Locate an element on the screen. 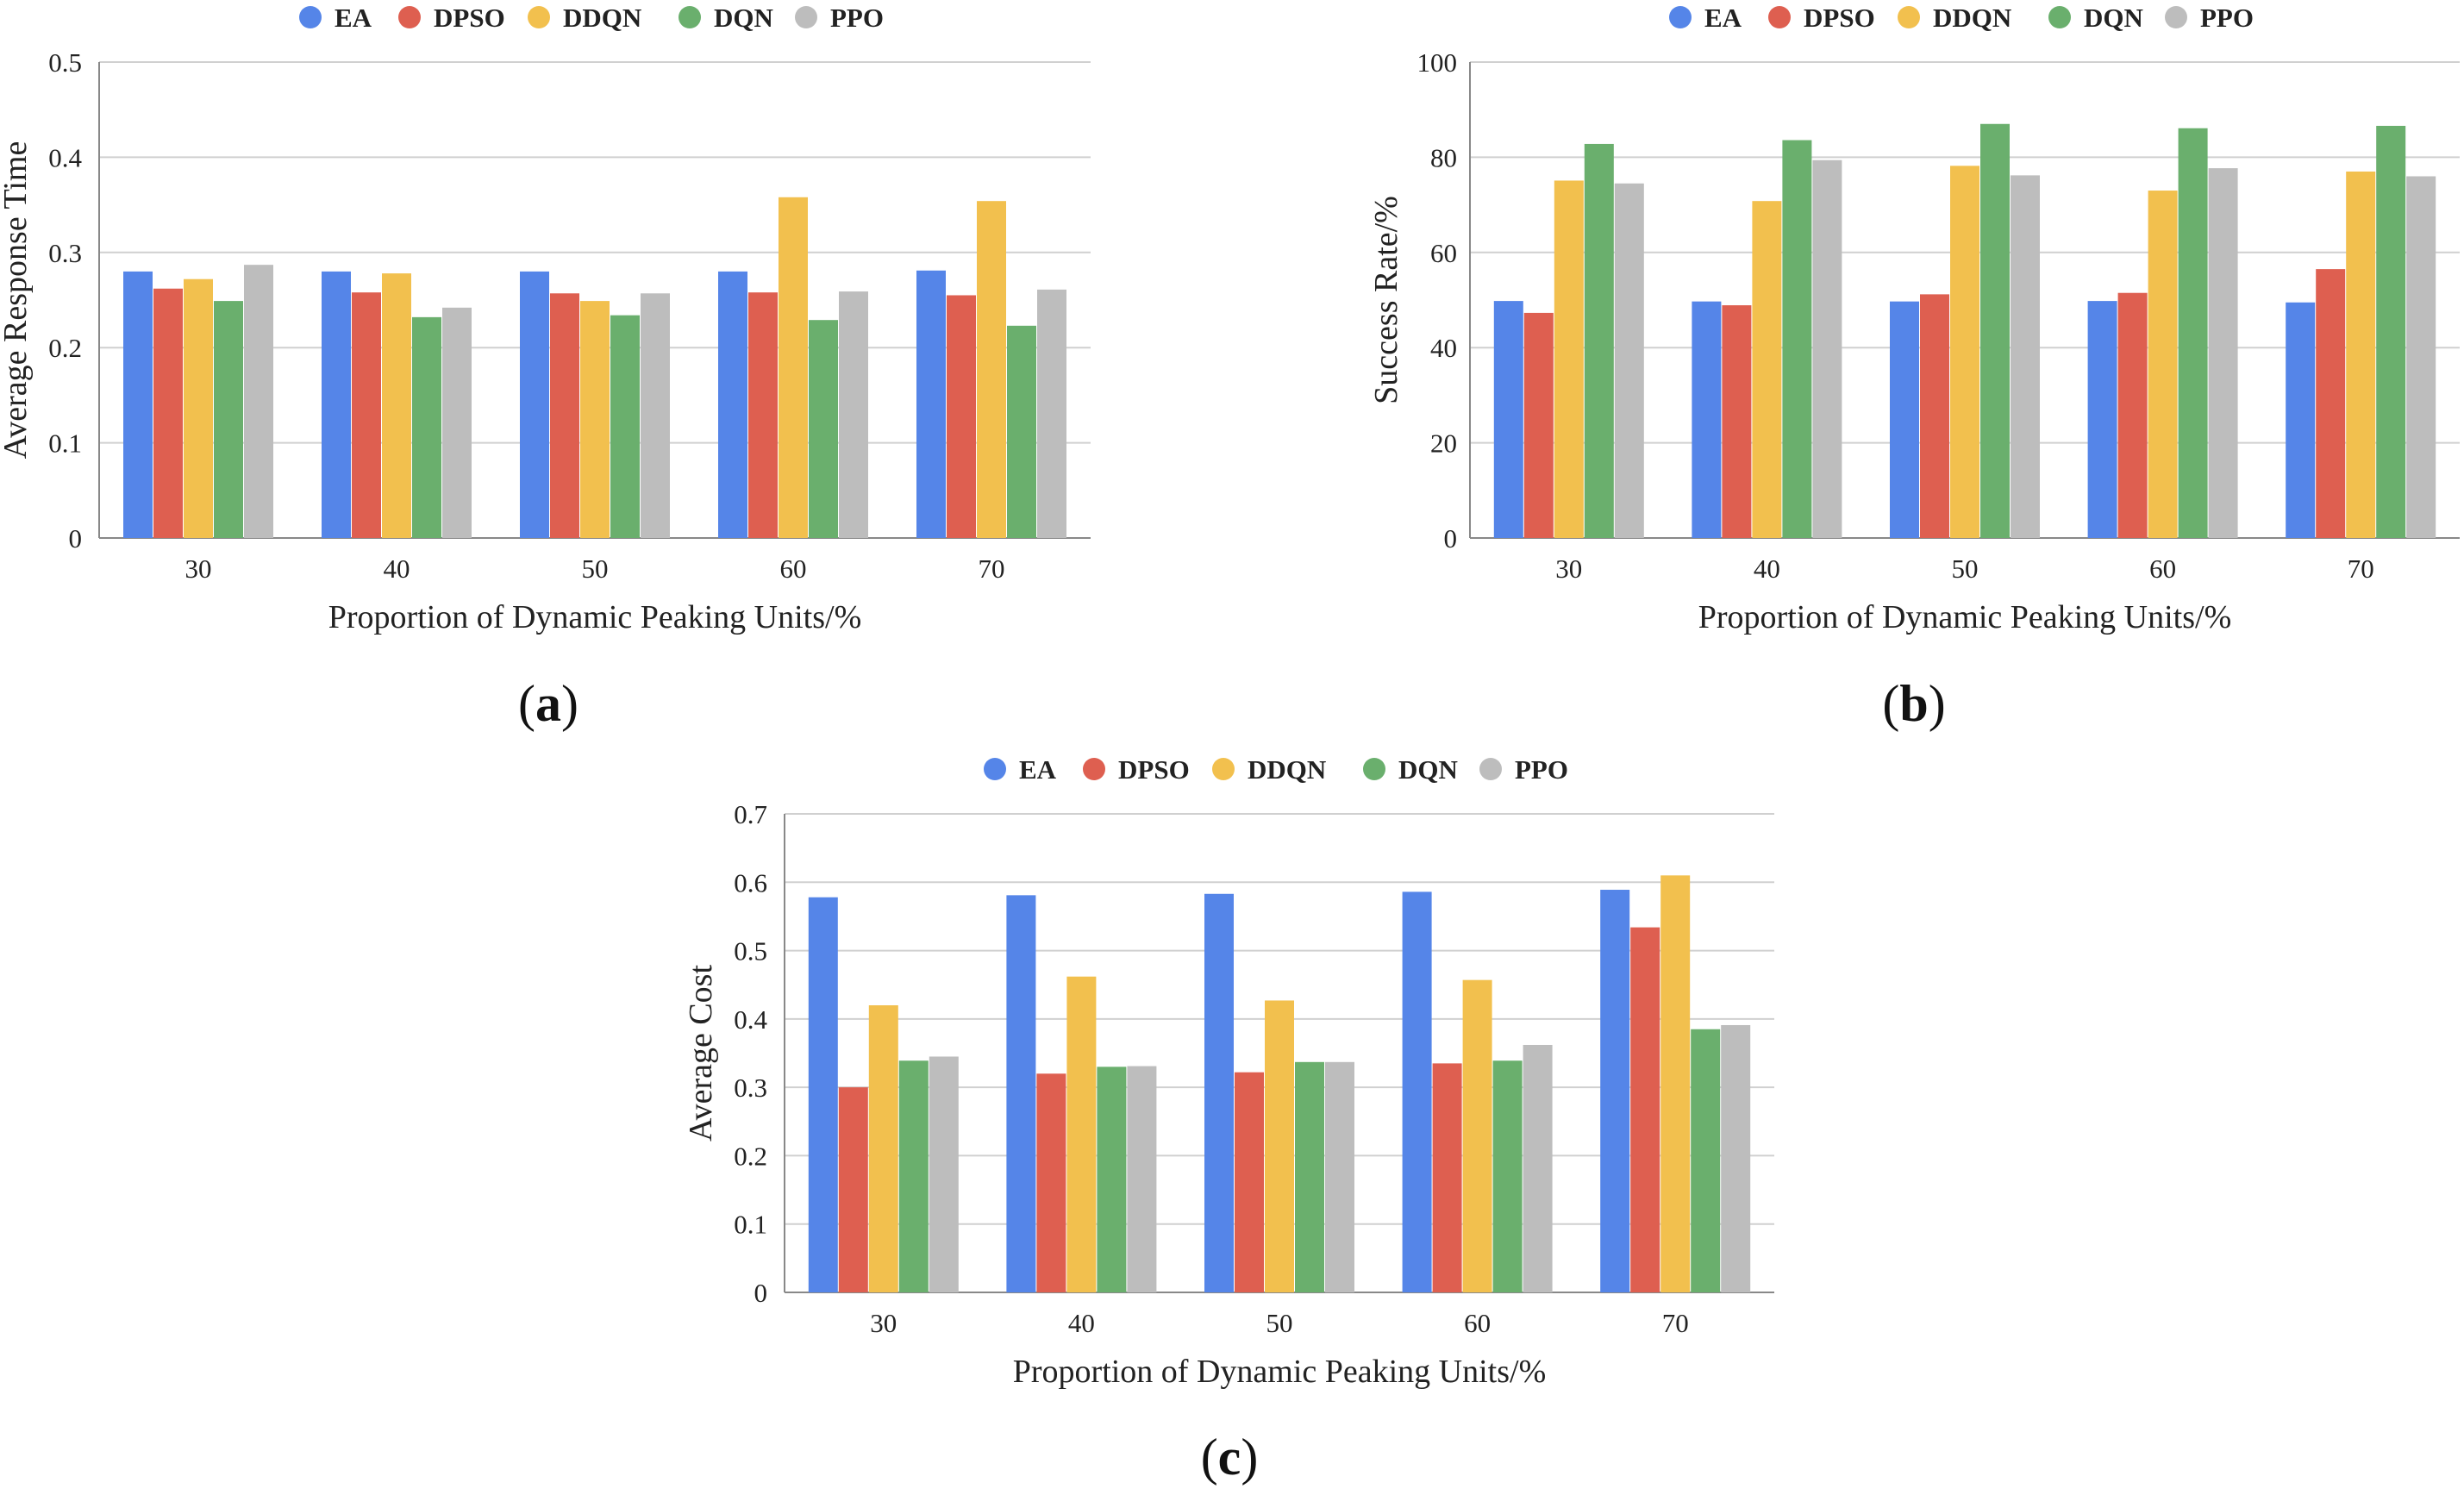 This screenshot has height=1495, width=2464. y-tick-label: 0.3 is located at coordinates (65, 253).